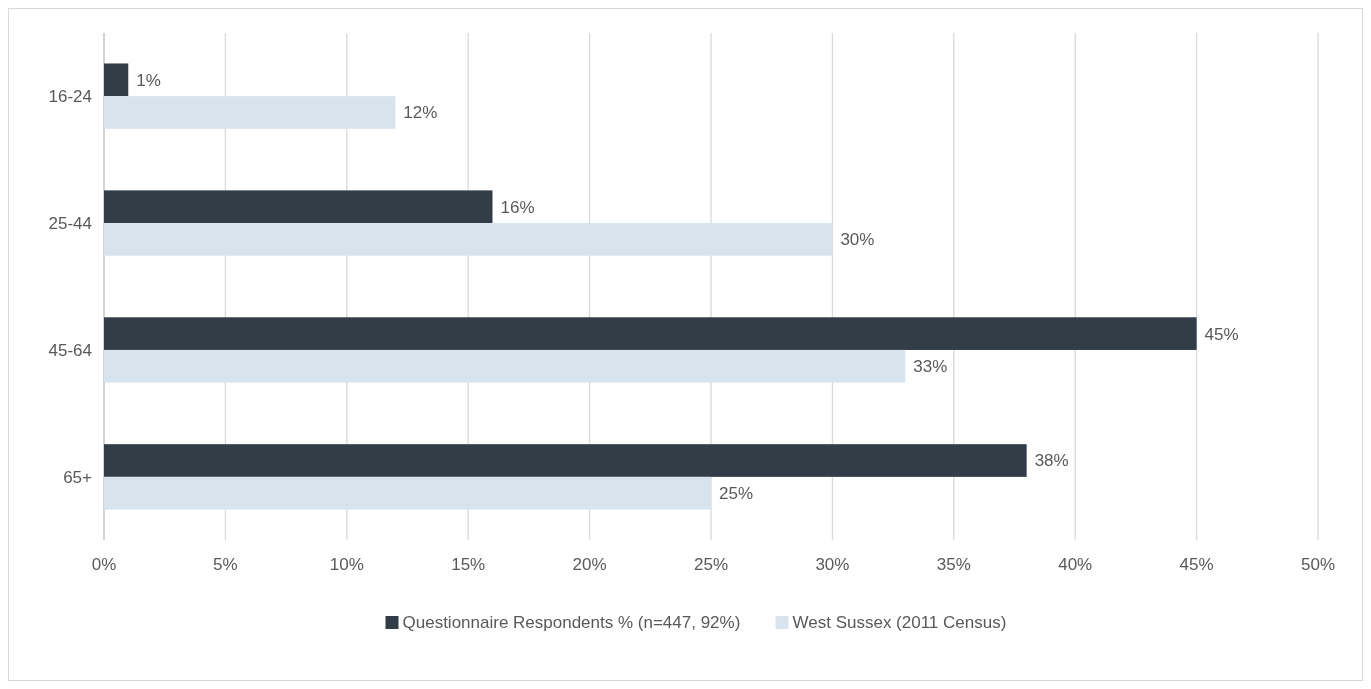 This screenshot has height=689, width=1371. Describe the element at coordinates (899, 622) in the screenshot. I see `legend-label: West Sussex (2011 Census)` at that location.